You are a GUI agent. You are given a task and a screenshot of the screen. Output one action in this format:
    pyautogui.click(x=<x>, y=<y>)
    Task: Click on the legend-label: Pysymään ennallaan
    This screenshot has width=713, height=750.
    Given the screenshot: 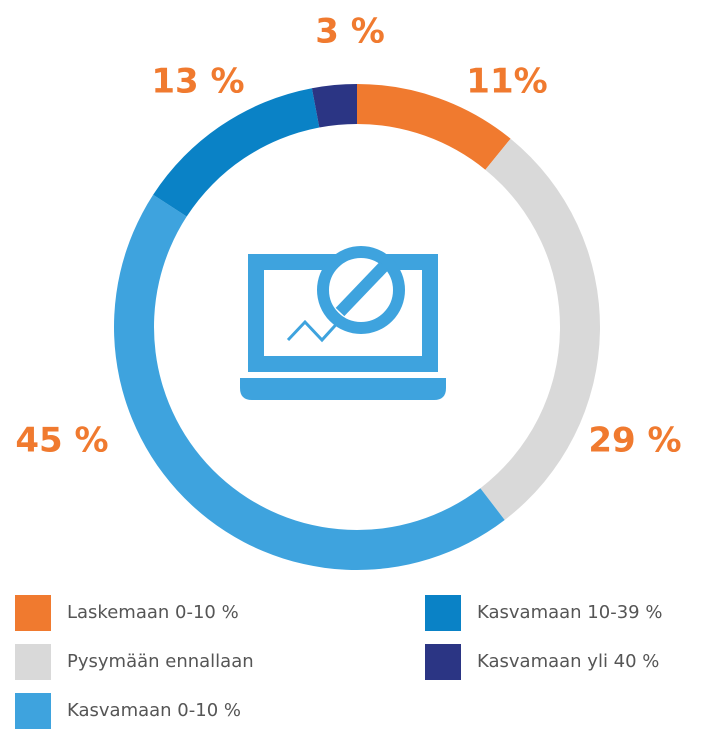 What is the action you would take?
    pyautogui.click(x=160, y=661)
    